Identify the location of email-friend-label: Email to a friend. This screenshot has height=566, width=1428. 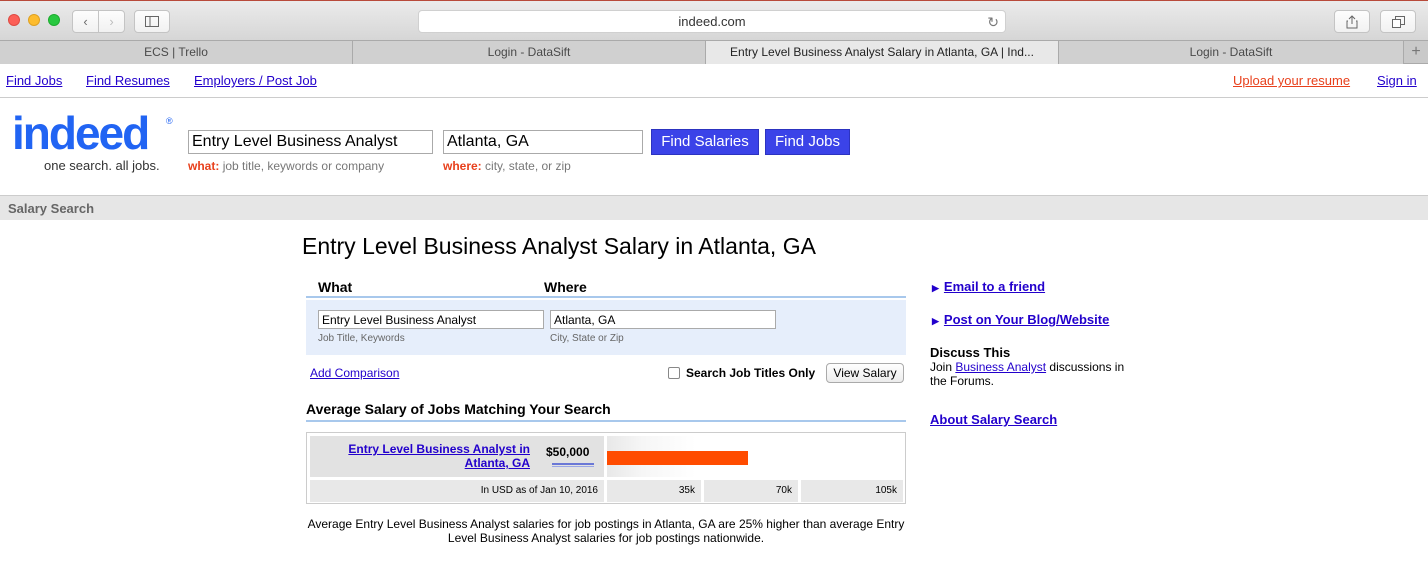
(994, 286).